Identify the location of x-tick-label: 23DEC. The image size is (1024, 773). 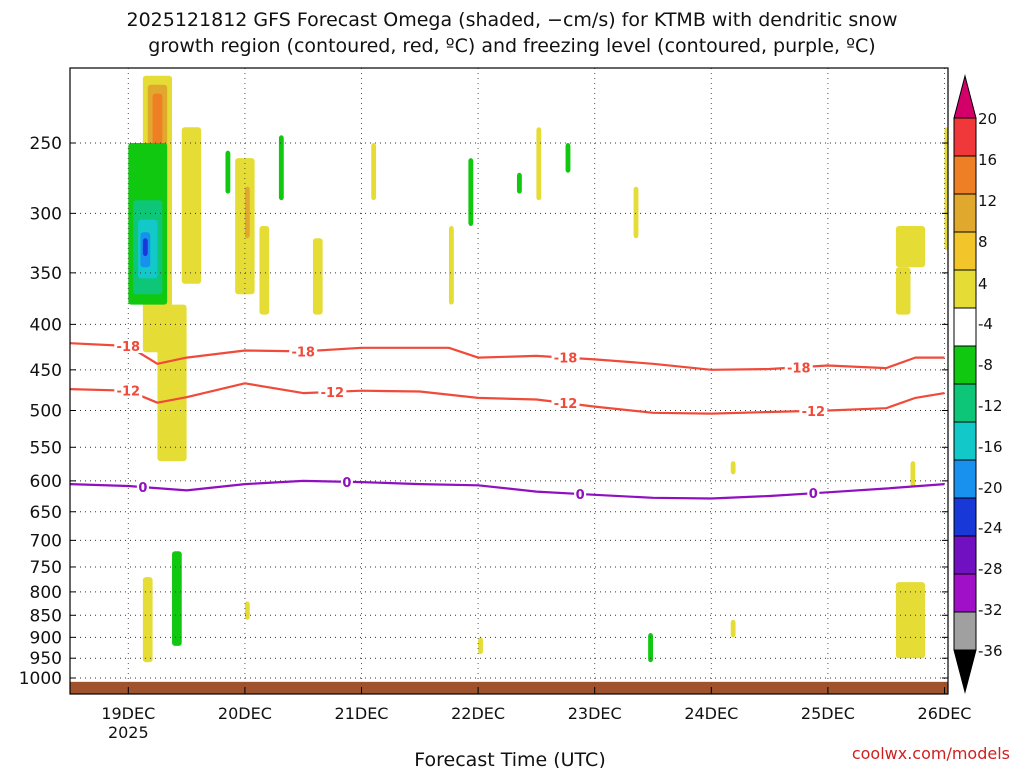
(595, 713).